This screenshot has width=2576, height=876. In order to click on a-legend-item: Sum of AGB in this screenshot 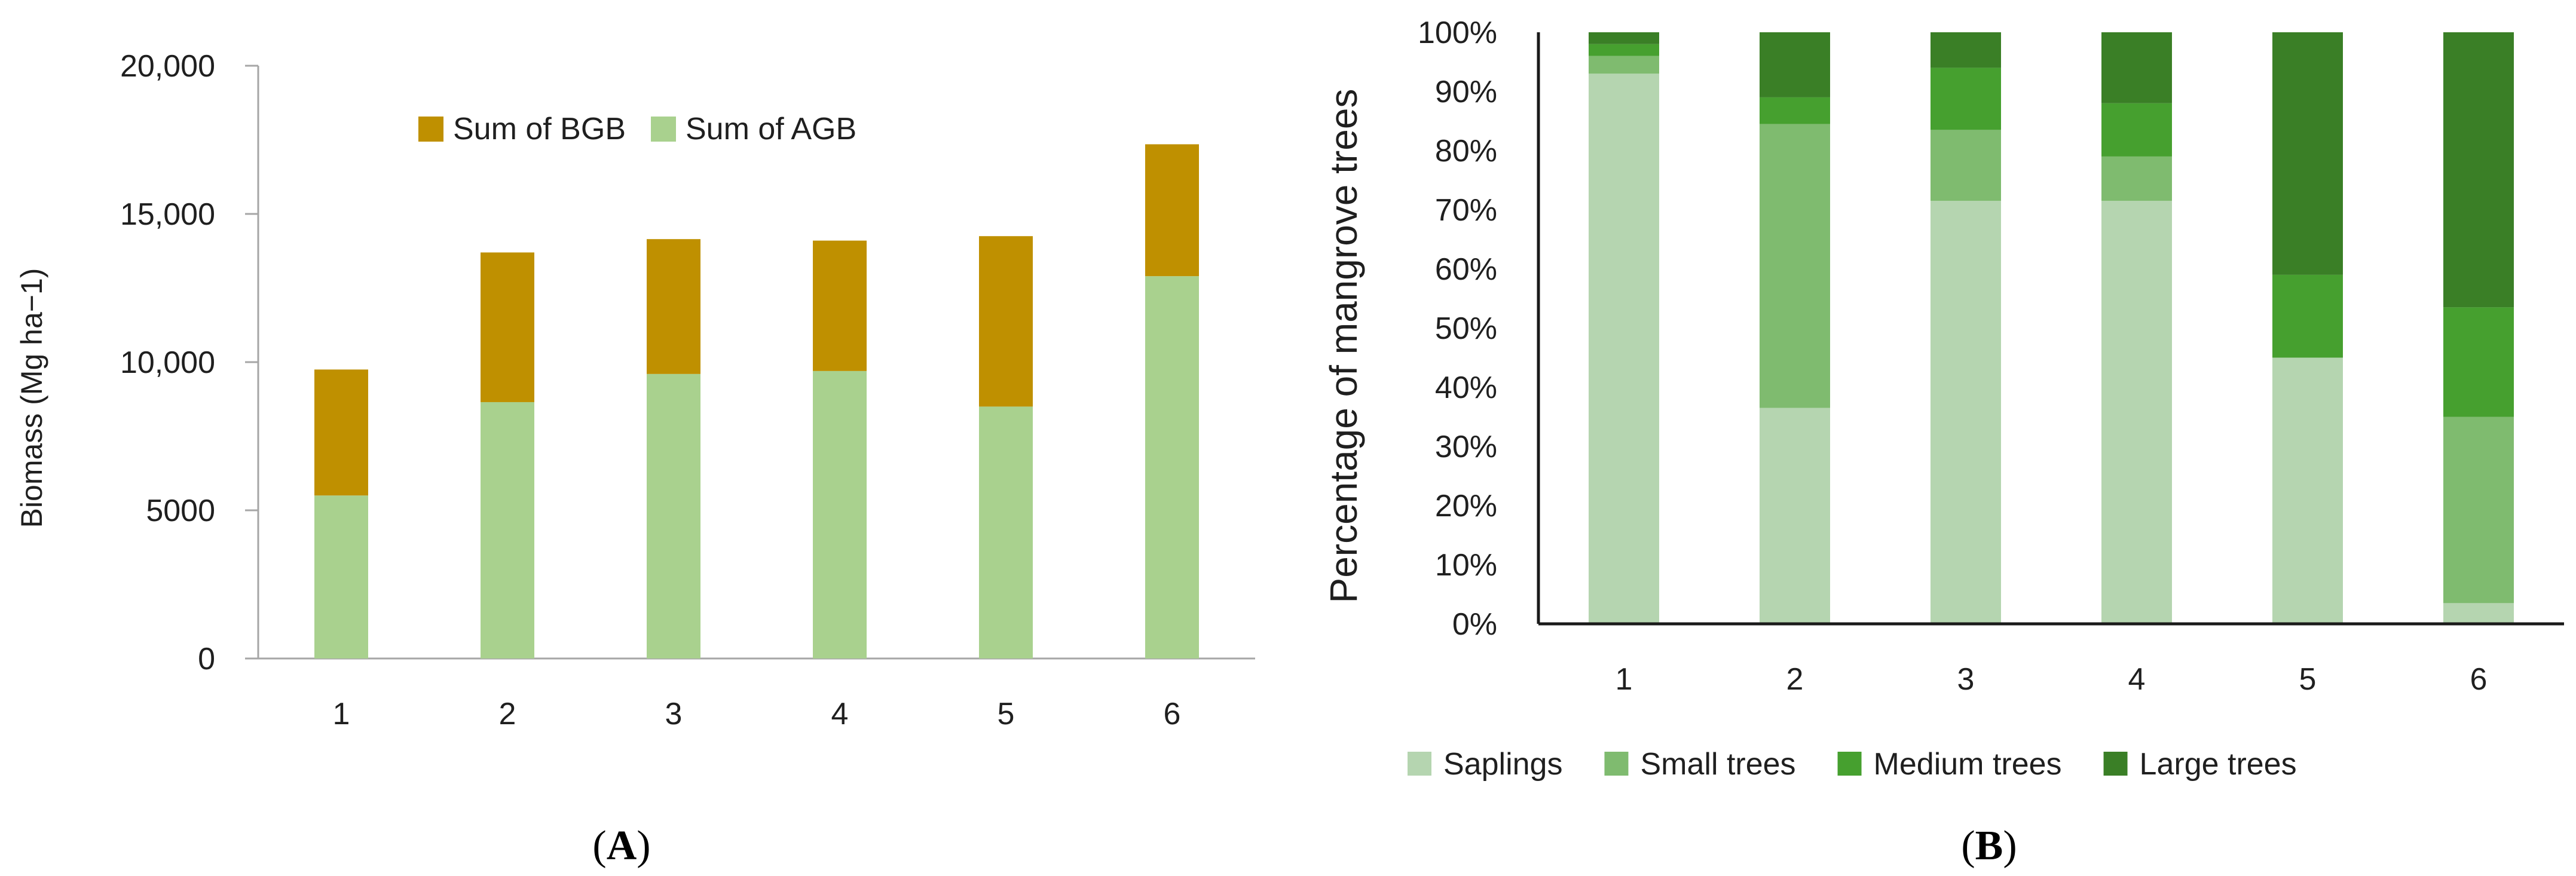, I will do `click(753, 129)`.